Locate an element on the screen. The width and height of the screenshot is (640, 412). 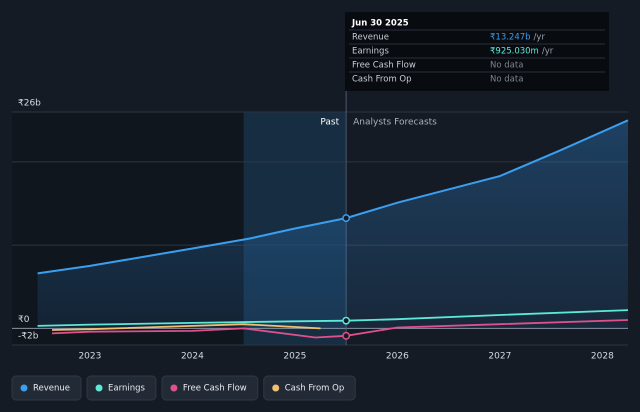
y-tick-label: -₹2b is located at coordinates (28, 337).